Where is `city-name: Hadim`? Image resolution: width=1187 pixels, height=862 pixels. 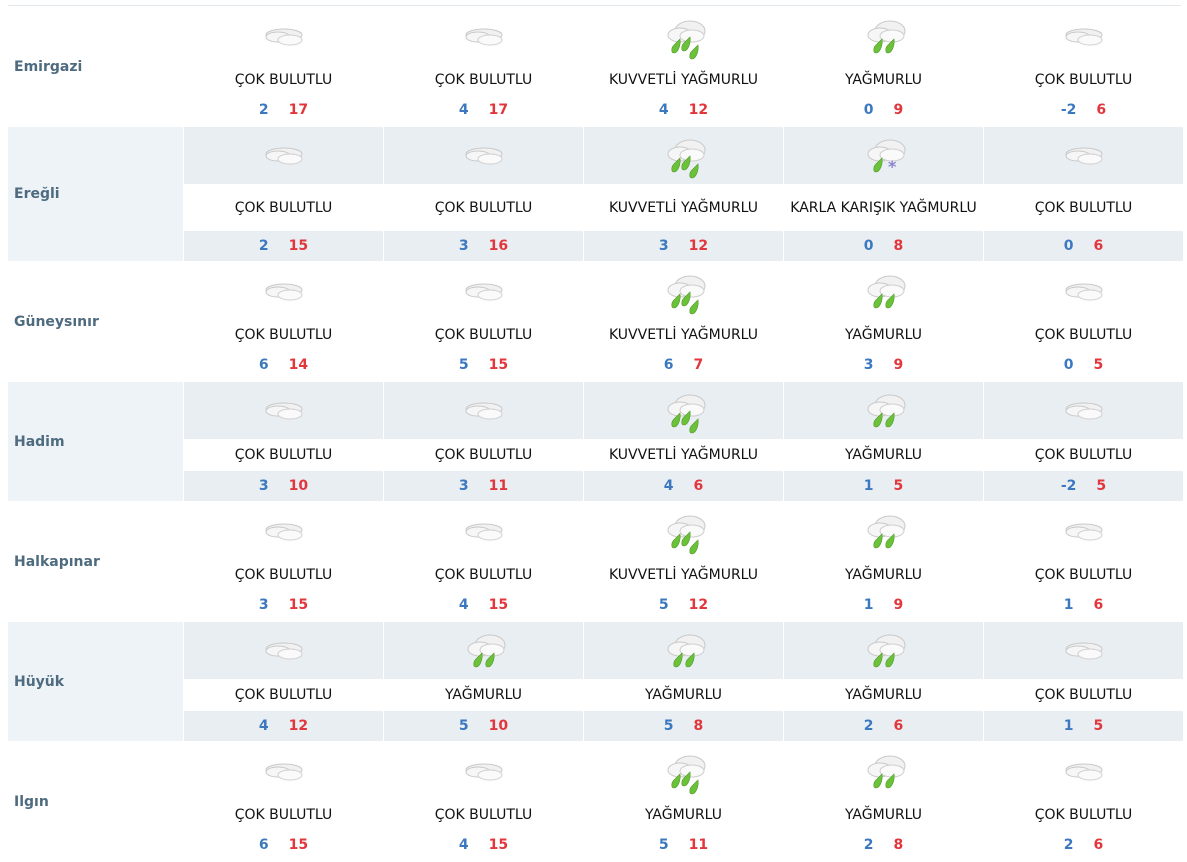
city-name: Hadim is located at coordinates (95, 441).